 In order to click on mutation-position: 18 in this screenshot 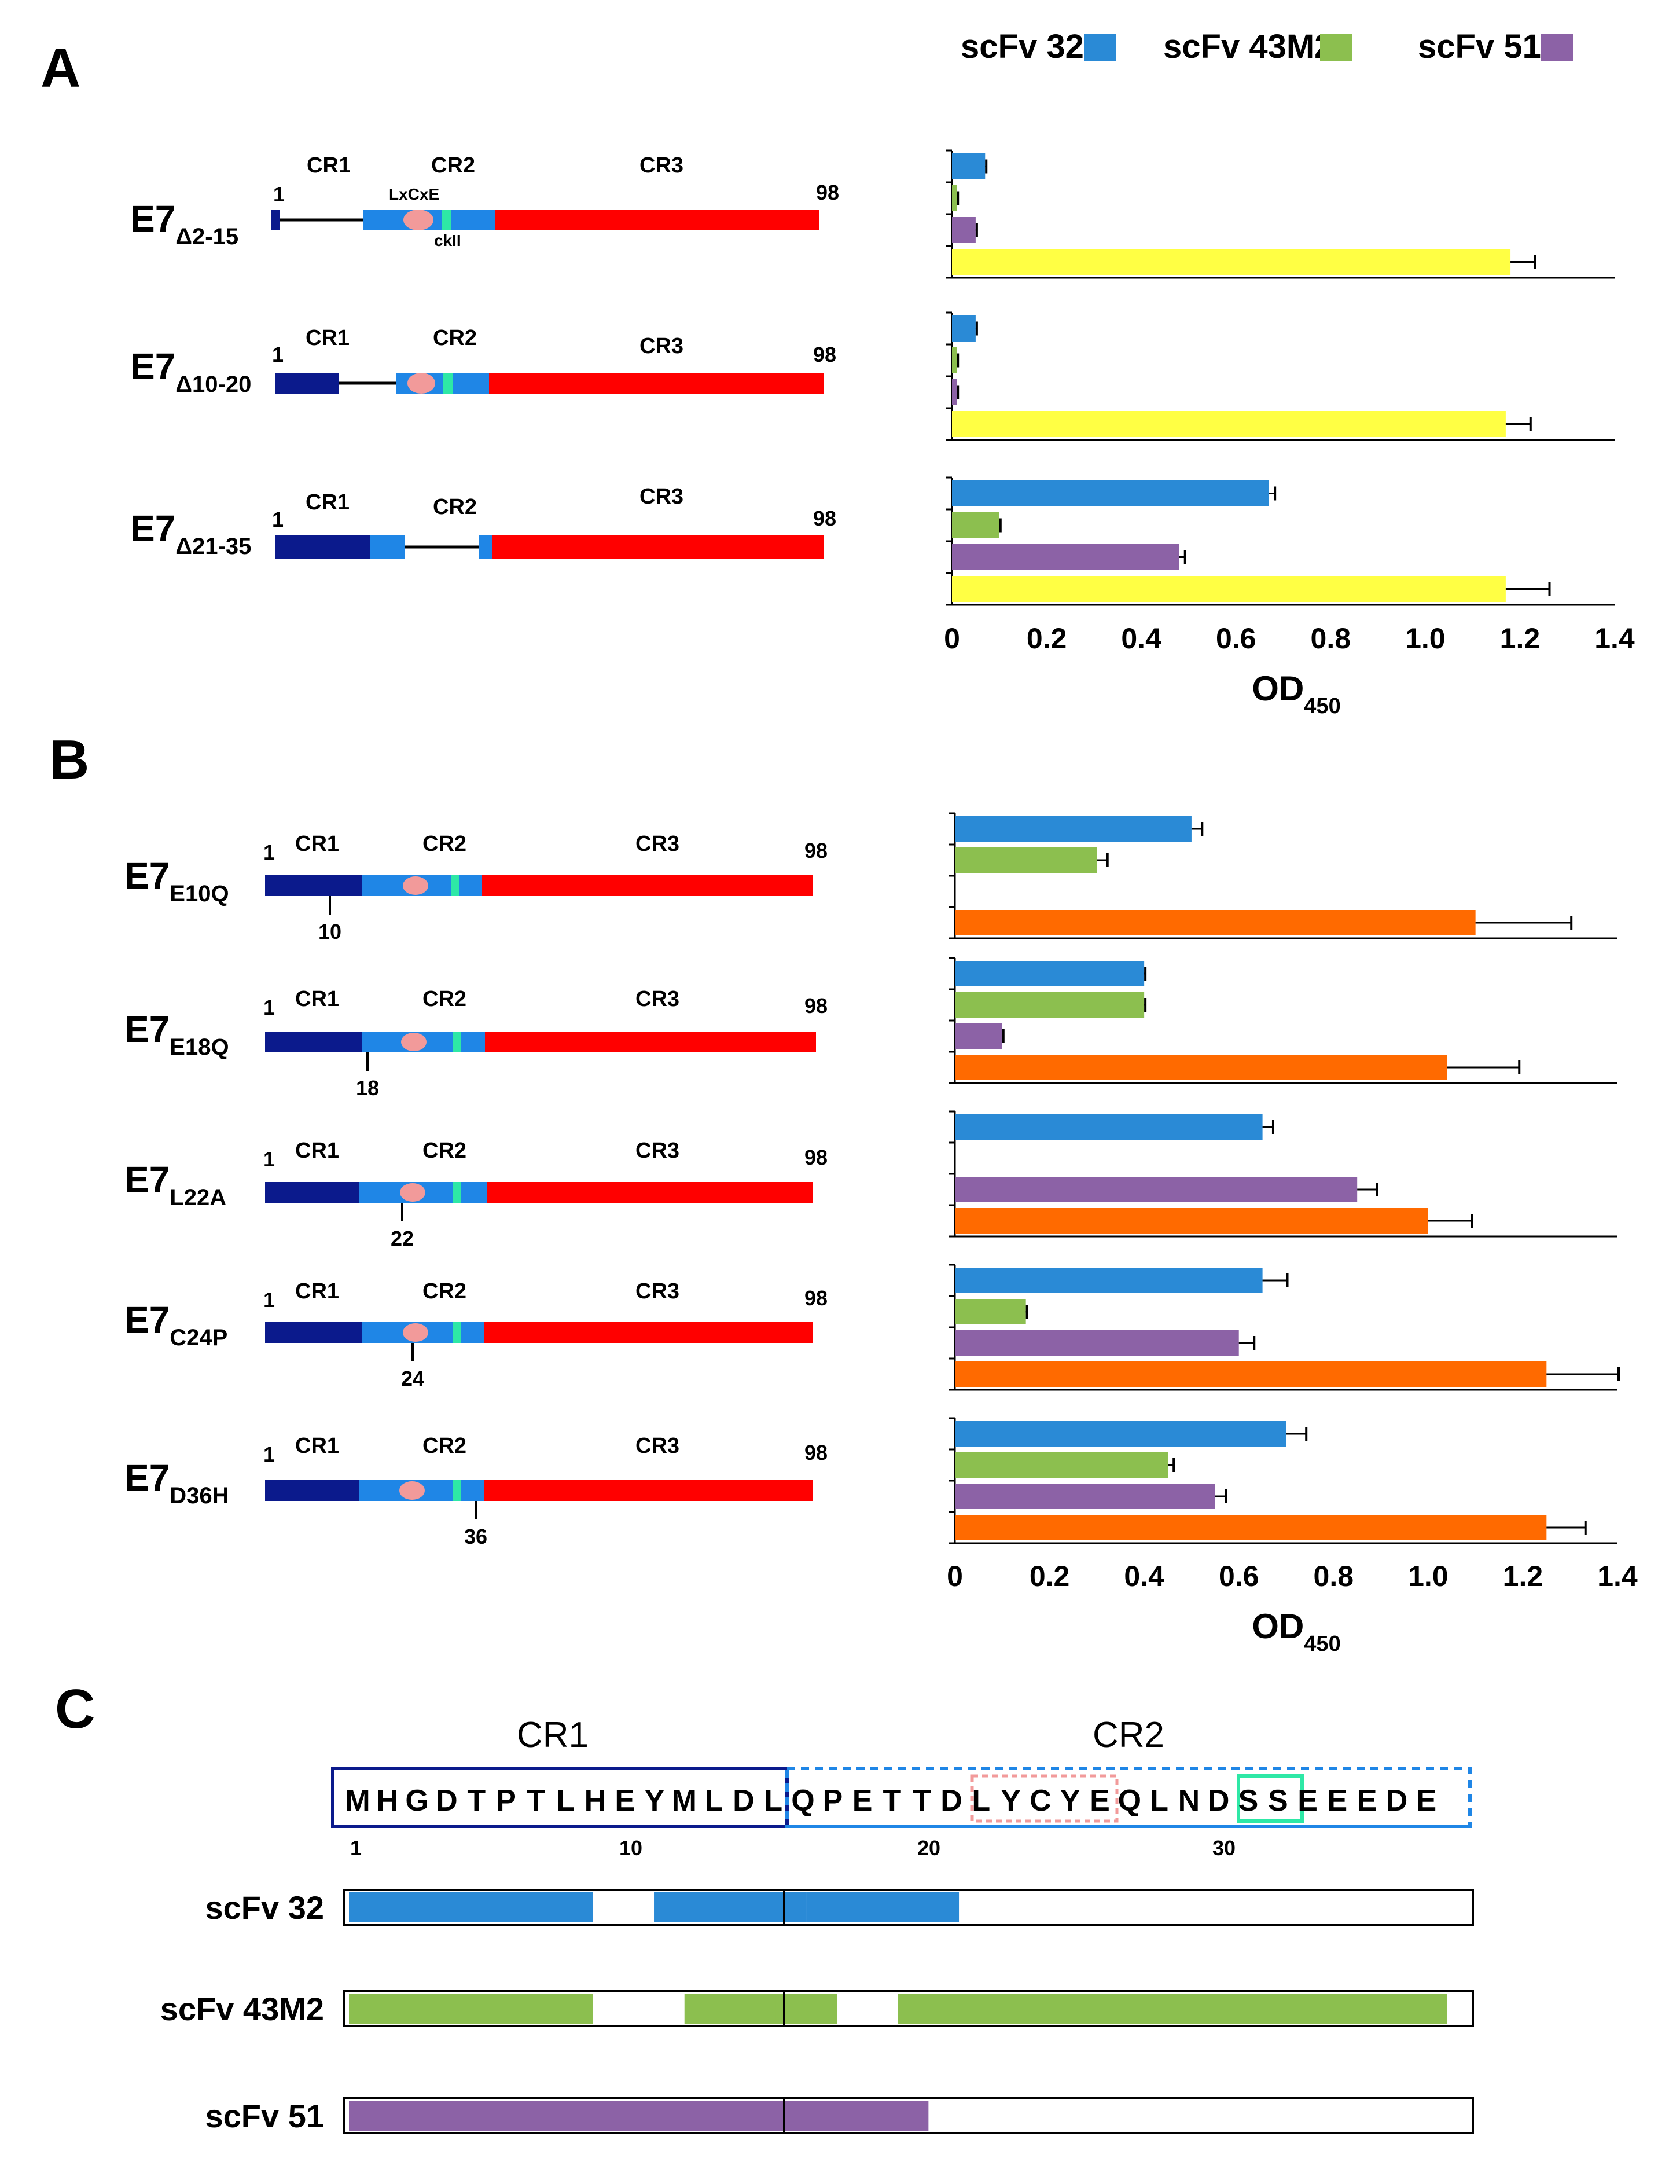, I will do `click(367, 1088)`.